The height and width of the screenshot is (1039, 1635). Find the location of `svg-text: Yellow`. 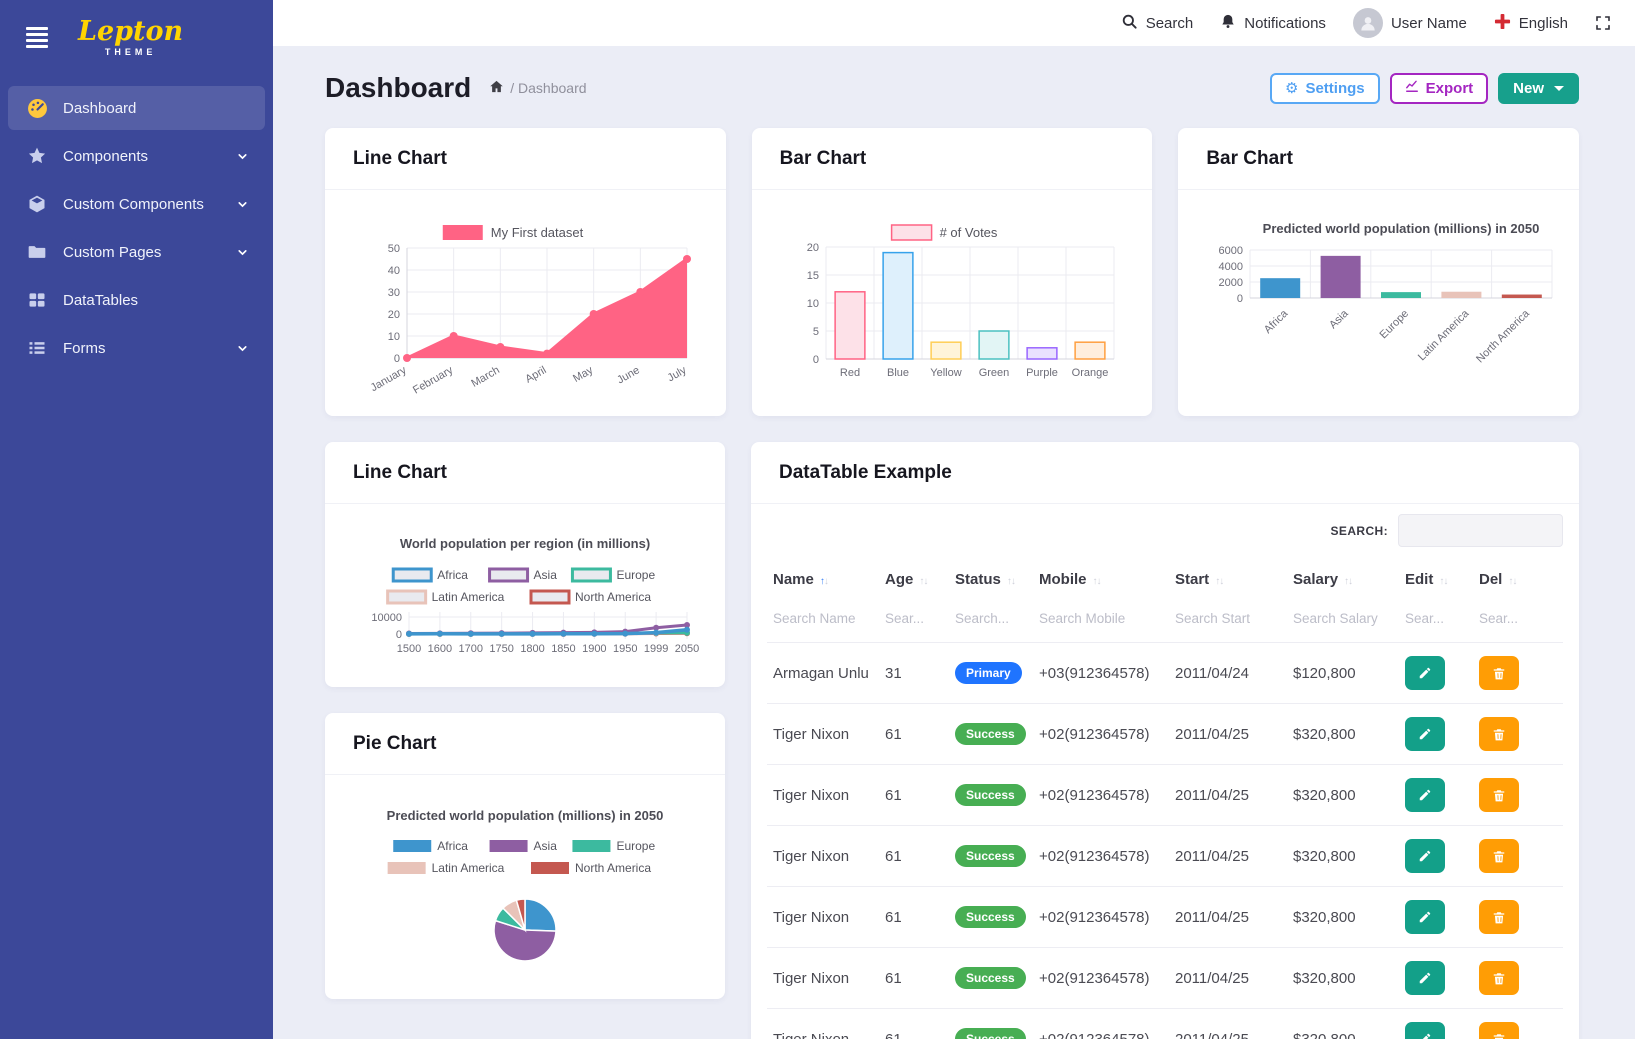

svg-text: Yellow is located at coordinates (945, 373).